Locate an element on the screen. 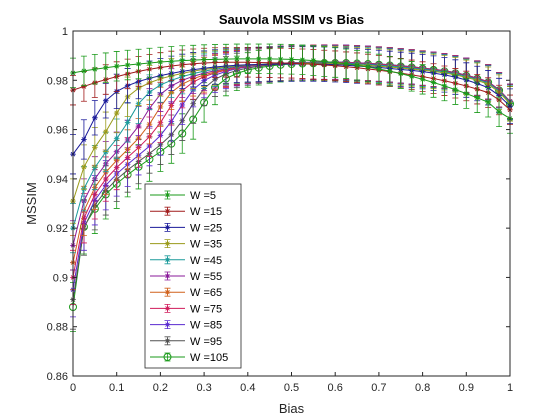 Image resolution: width=560 pixels, height=420 pixels. legend-label: W =55 is located at coordinates (206, 277).